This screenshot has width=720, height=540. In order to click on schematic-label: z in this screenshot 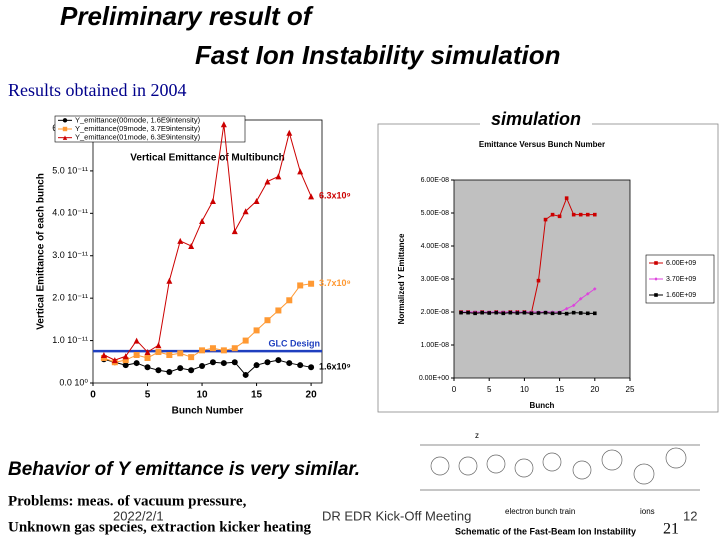, I will do `click(477, 435)`.